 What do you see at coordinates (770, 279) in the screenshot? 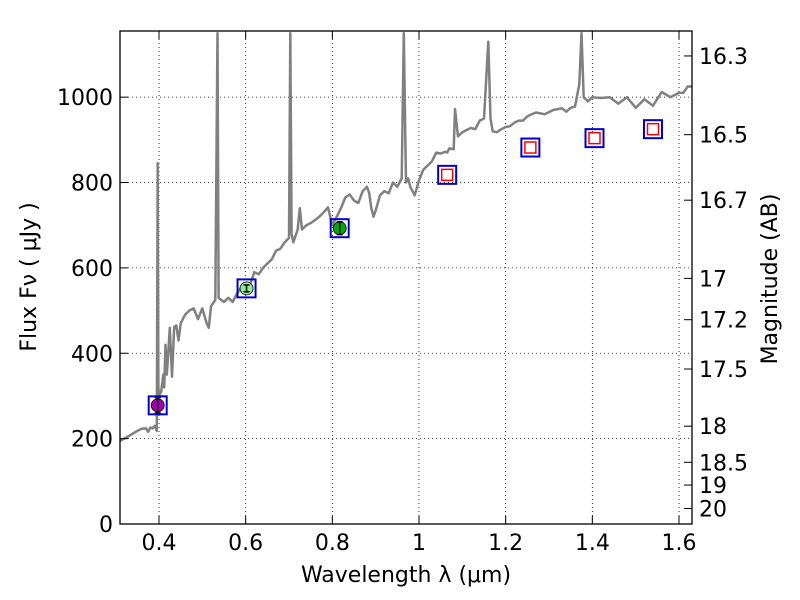
I see `magnitude-axis-label: Magnitude (AB)` at bounding box center [770, 279].